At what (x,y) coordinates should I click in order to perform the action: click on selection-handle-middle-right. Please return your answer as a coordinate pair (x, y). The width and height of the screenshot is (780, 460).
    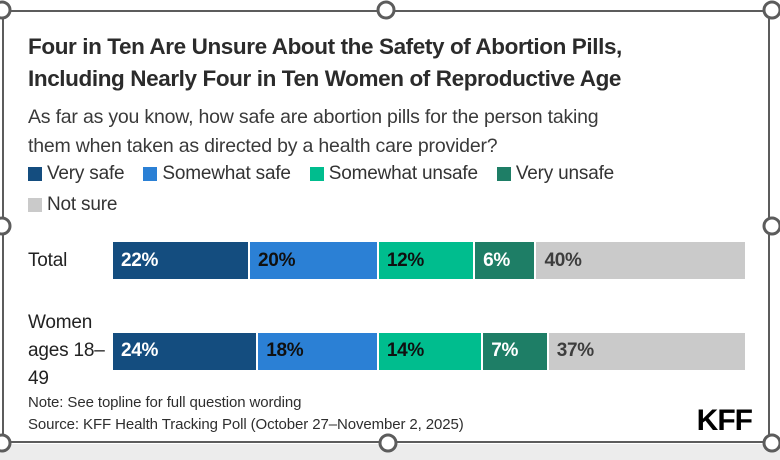
    Looking at the image, I should click on (771, 226).